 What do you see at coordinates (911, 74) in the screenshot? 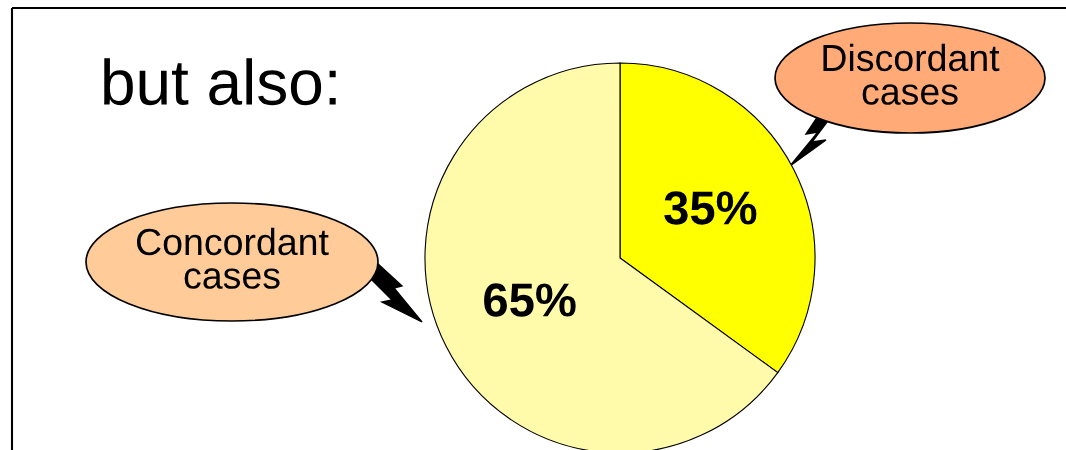
I see `slice-label: Discordant cases` at bounding box center [911, 74].